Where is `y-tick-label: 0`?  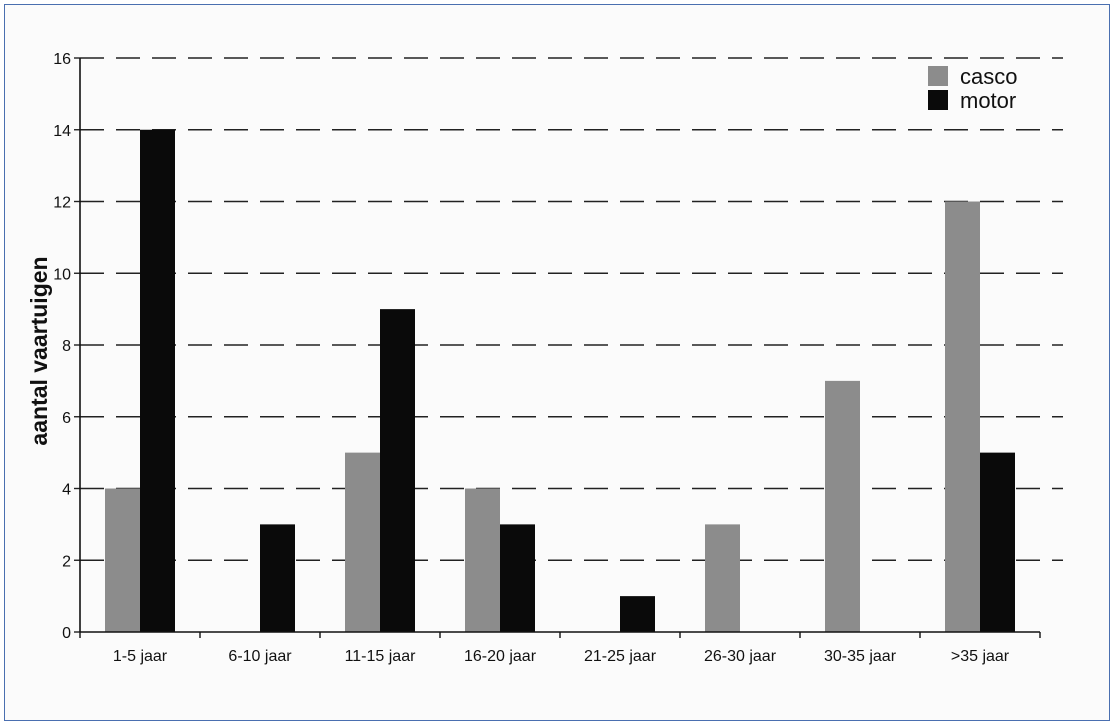 y-tick-label: 0 is located at coordinates (66, 633).